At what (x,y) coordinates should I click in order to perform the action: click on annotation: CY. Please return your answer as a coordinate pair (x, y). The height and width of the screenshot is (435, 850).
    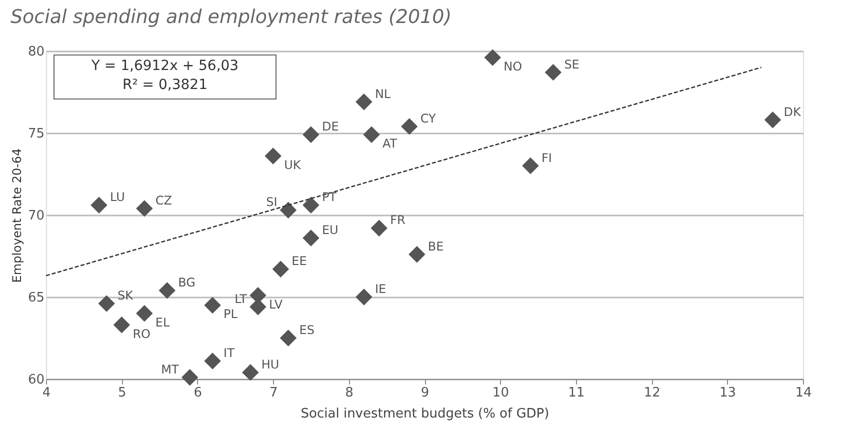
    Looking at the image, I should click on (428, 118).